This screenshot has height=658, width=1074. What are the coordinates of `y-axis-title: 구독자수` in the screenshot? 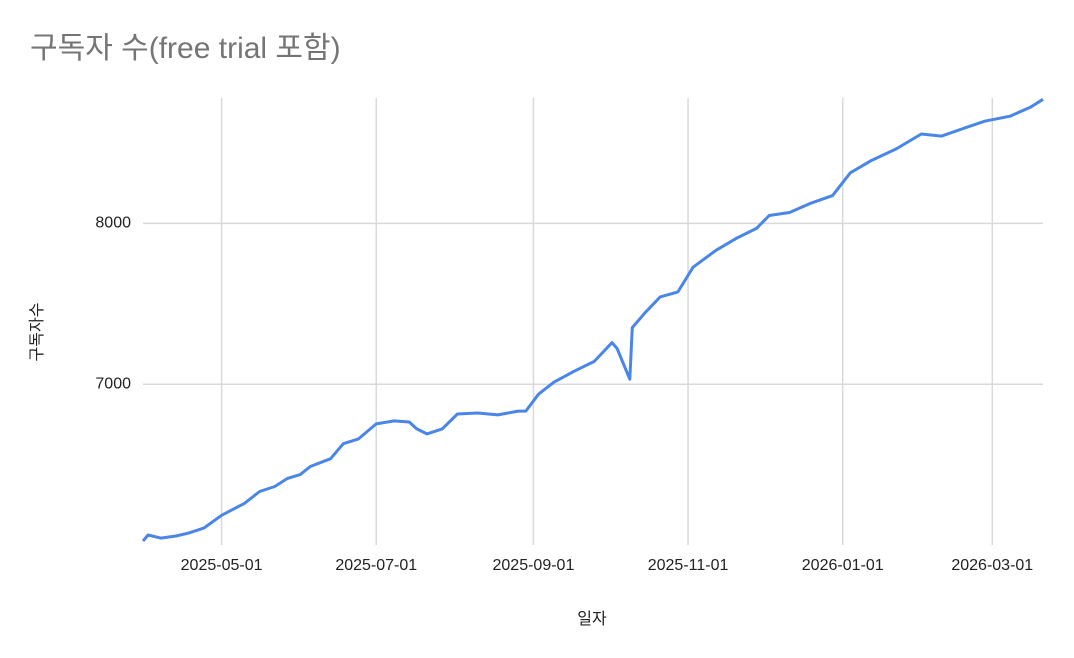 It's located at (37, 332).